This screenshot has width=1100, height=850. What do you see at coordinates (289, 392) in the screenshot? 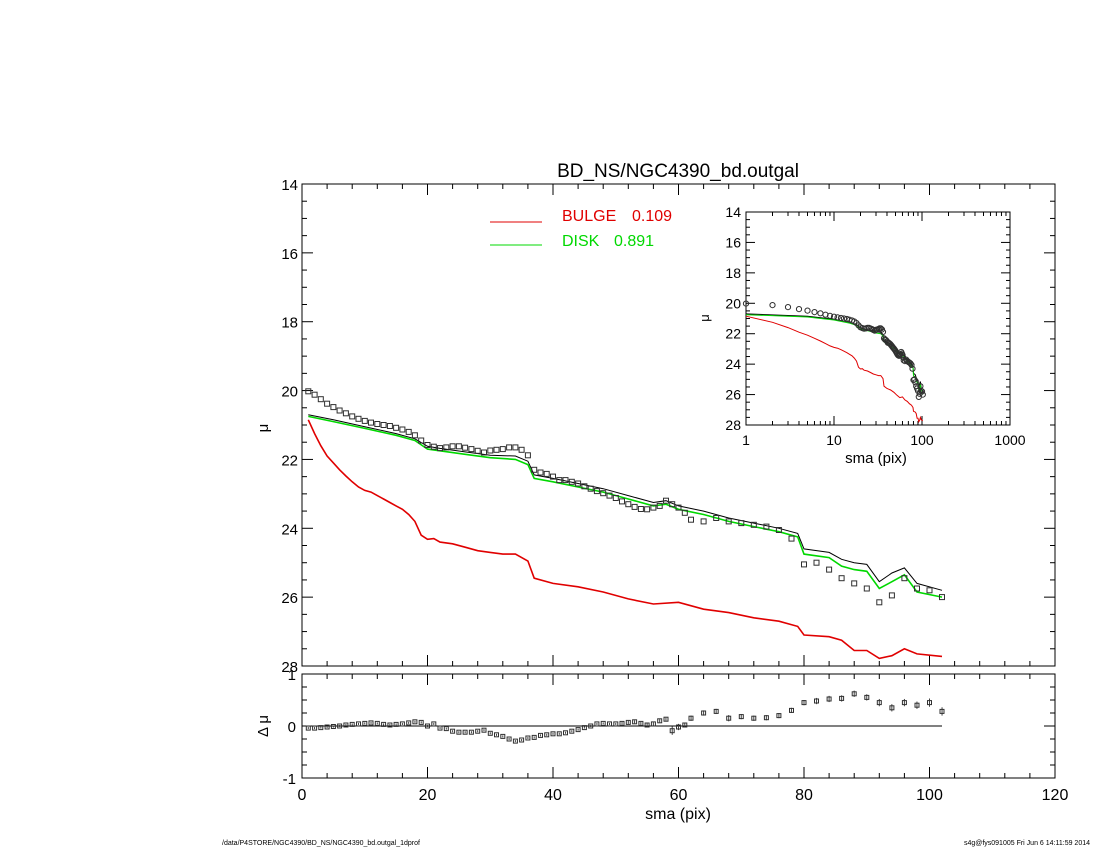
I see `main-y-tick-label: 20` at bounding box center [289, 392].